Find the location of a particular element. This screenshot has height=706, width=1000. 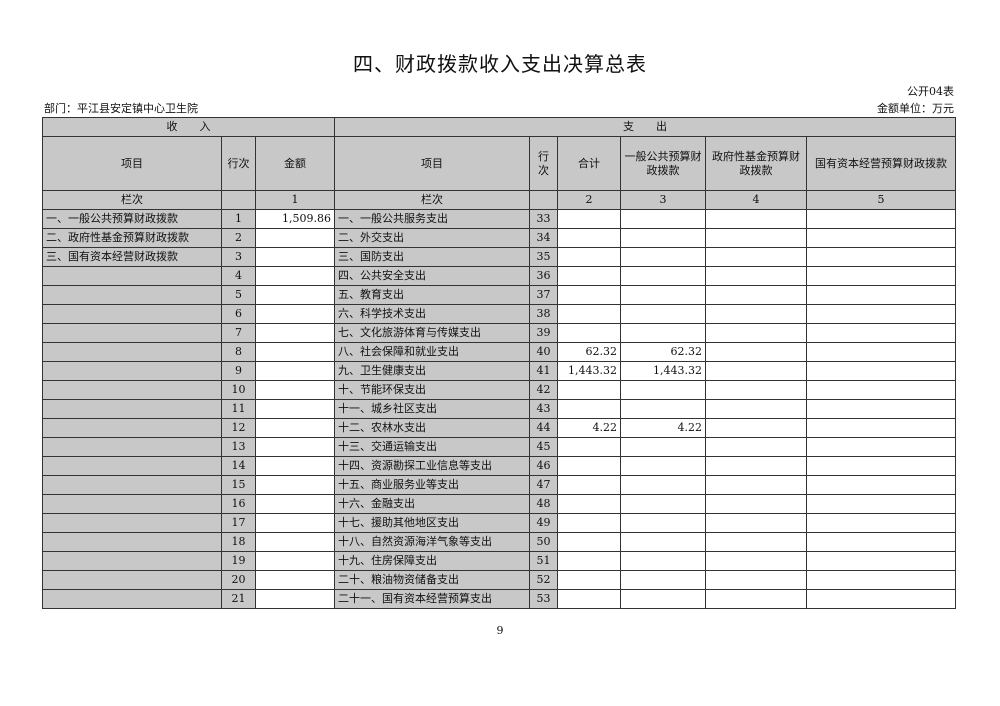

income-header: 收 入 is located at coordinates (188, 127).